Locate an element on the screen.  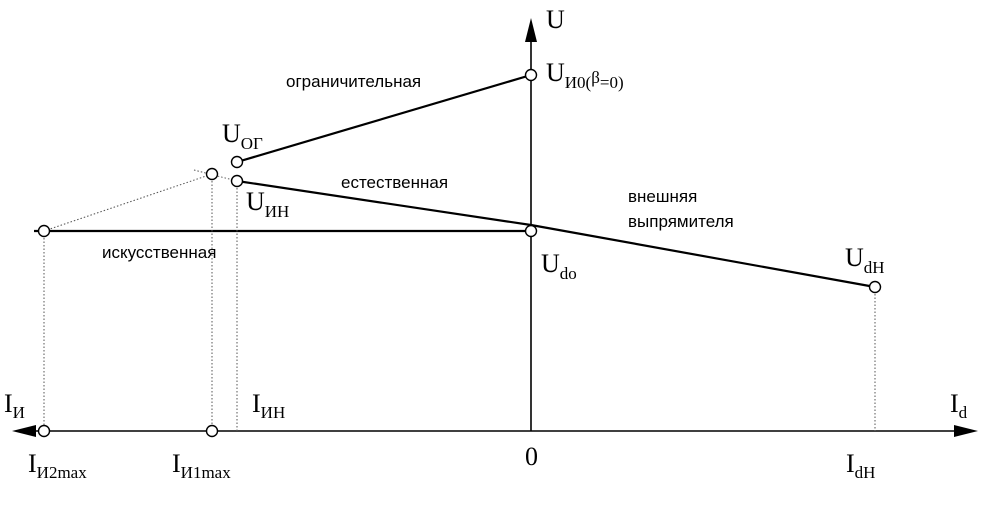
i-dh-label: IdH is located at coordinates (860, 465).